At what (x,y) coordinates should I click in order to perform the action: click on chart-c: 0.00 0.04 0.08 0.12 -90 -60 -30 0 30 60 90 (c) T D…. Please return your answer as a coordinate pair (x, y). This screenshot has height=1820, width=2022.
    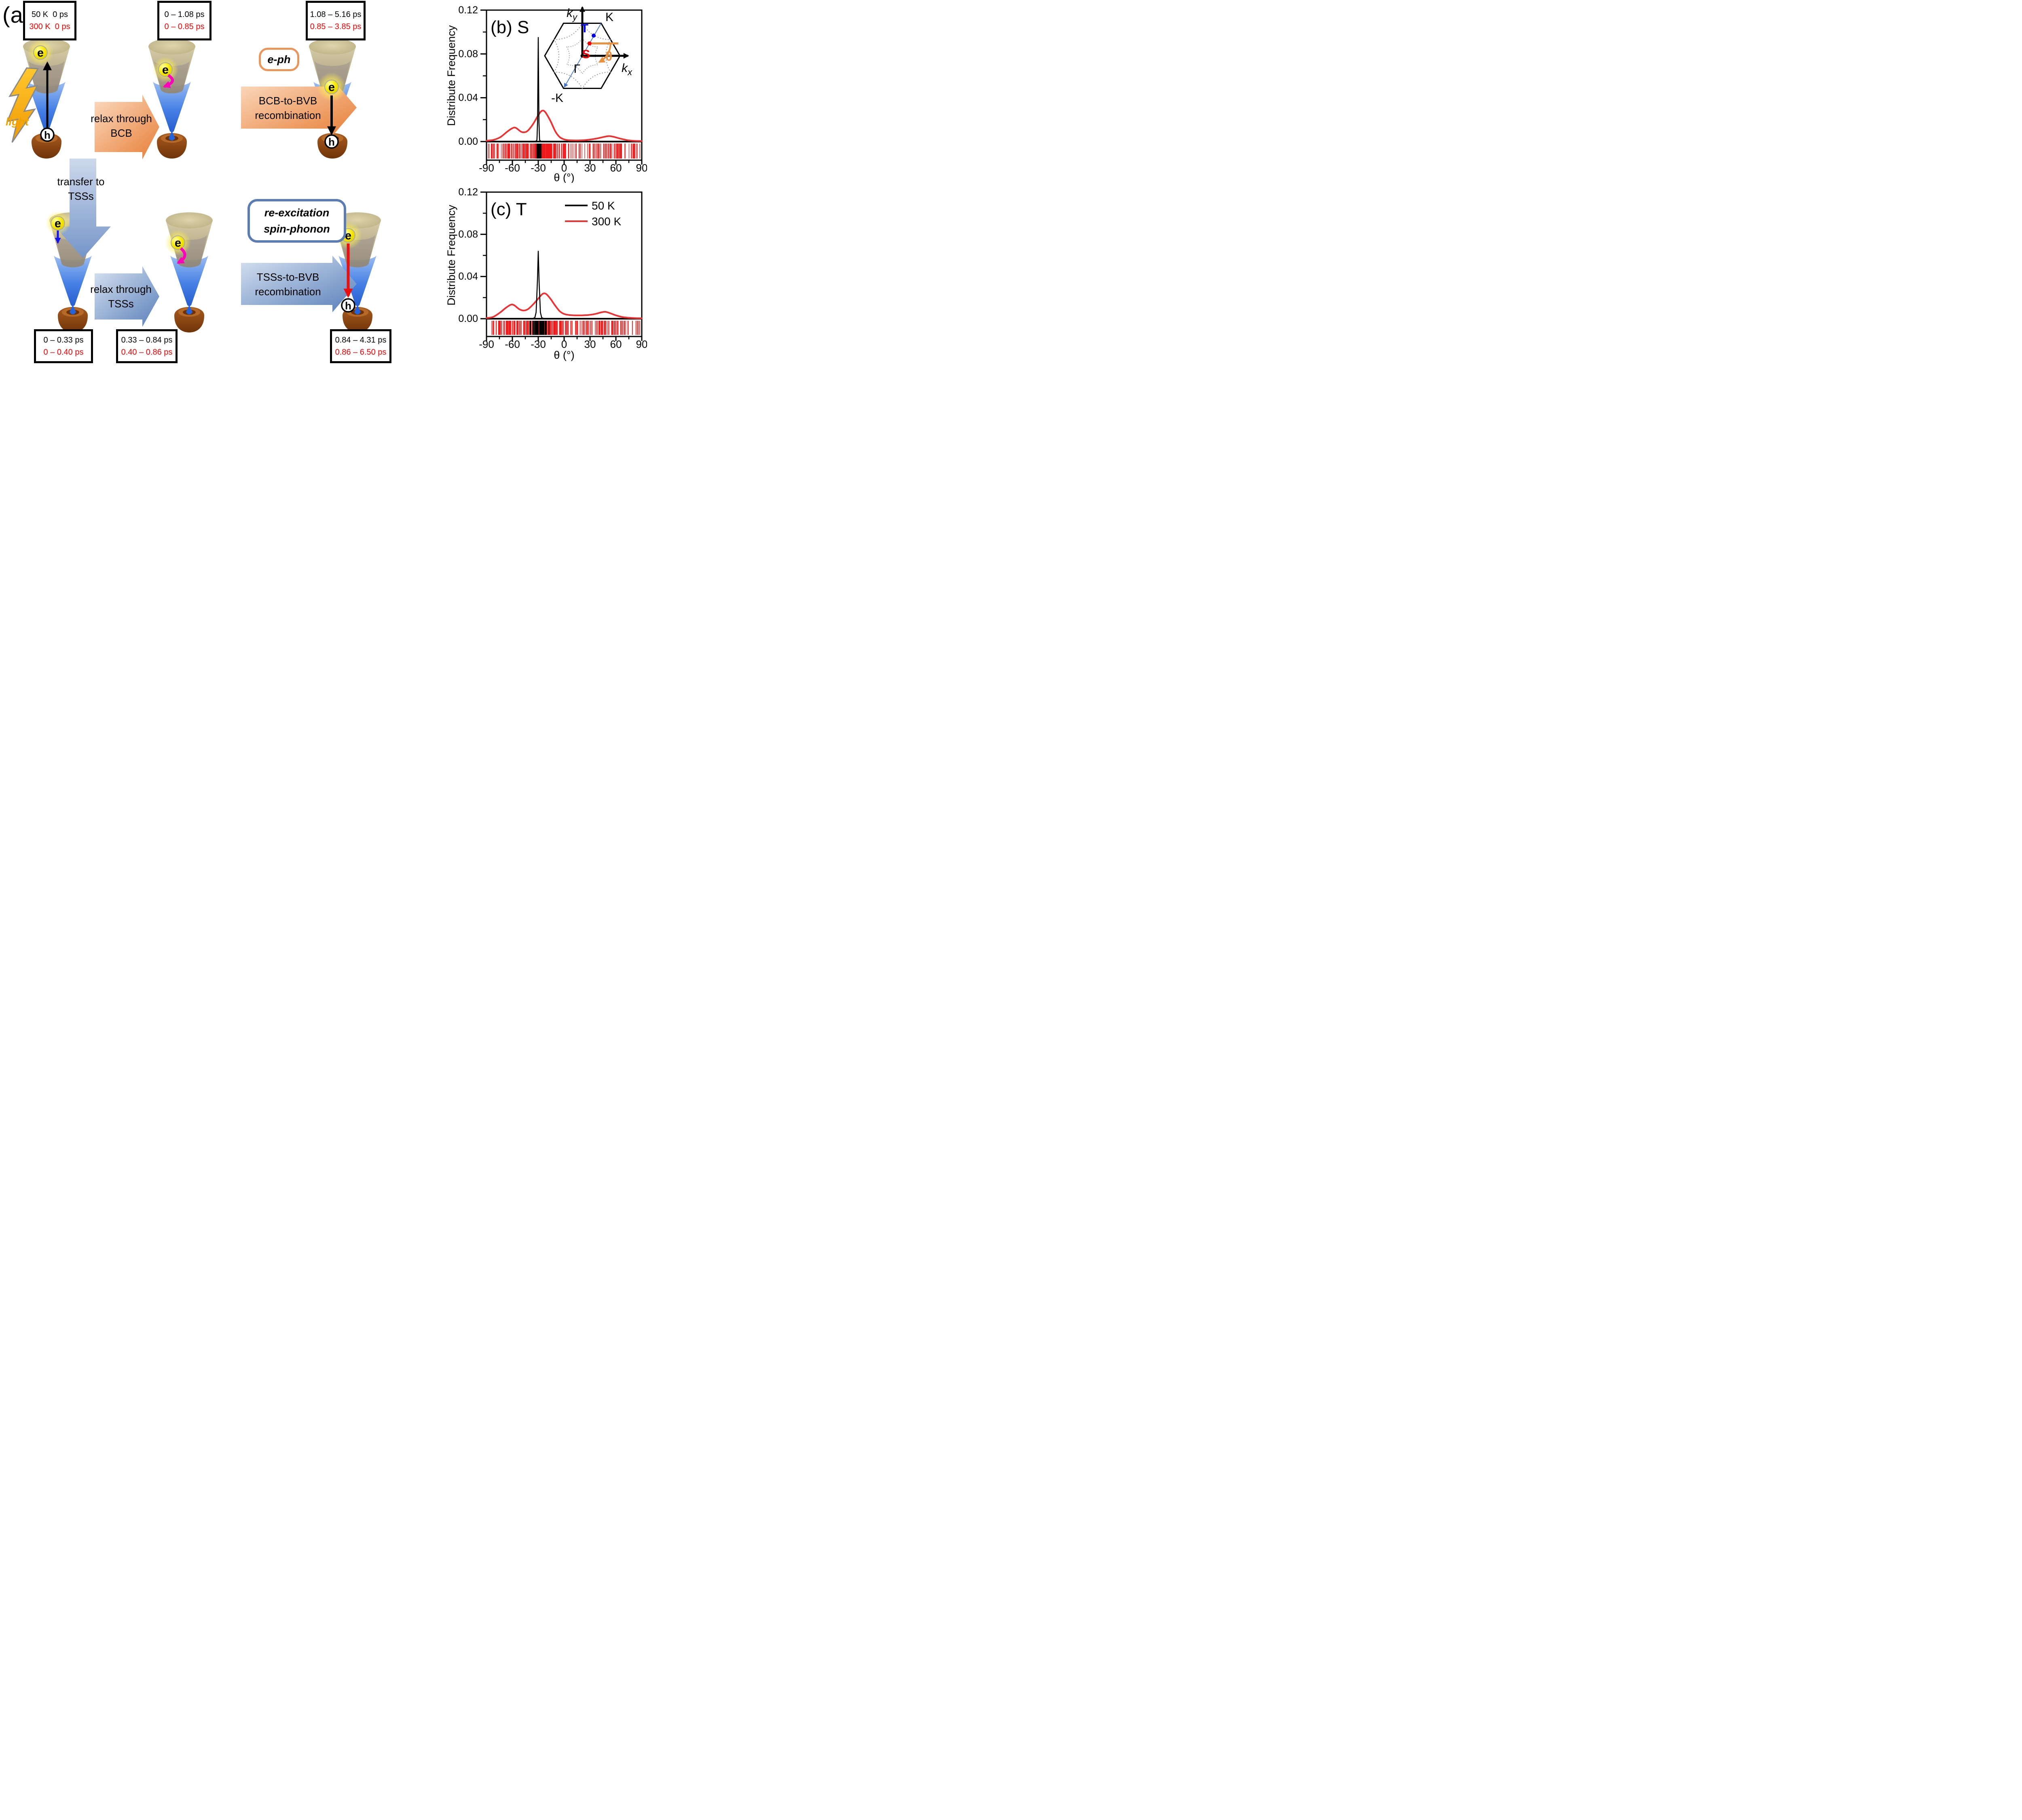
    Looking at the image, I should click on (547, 273).